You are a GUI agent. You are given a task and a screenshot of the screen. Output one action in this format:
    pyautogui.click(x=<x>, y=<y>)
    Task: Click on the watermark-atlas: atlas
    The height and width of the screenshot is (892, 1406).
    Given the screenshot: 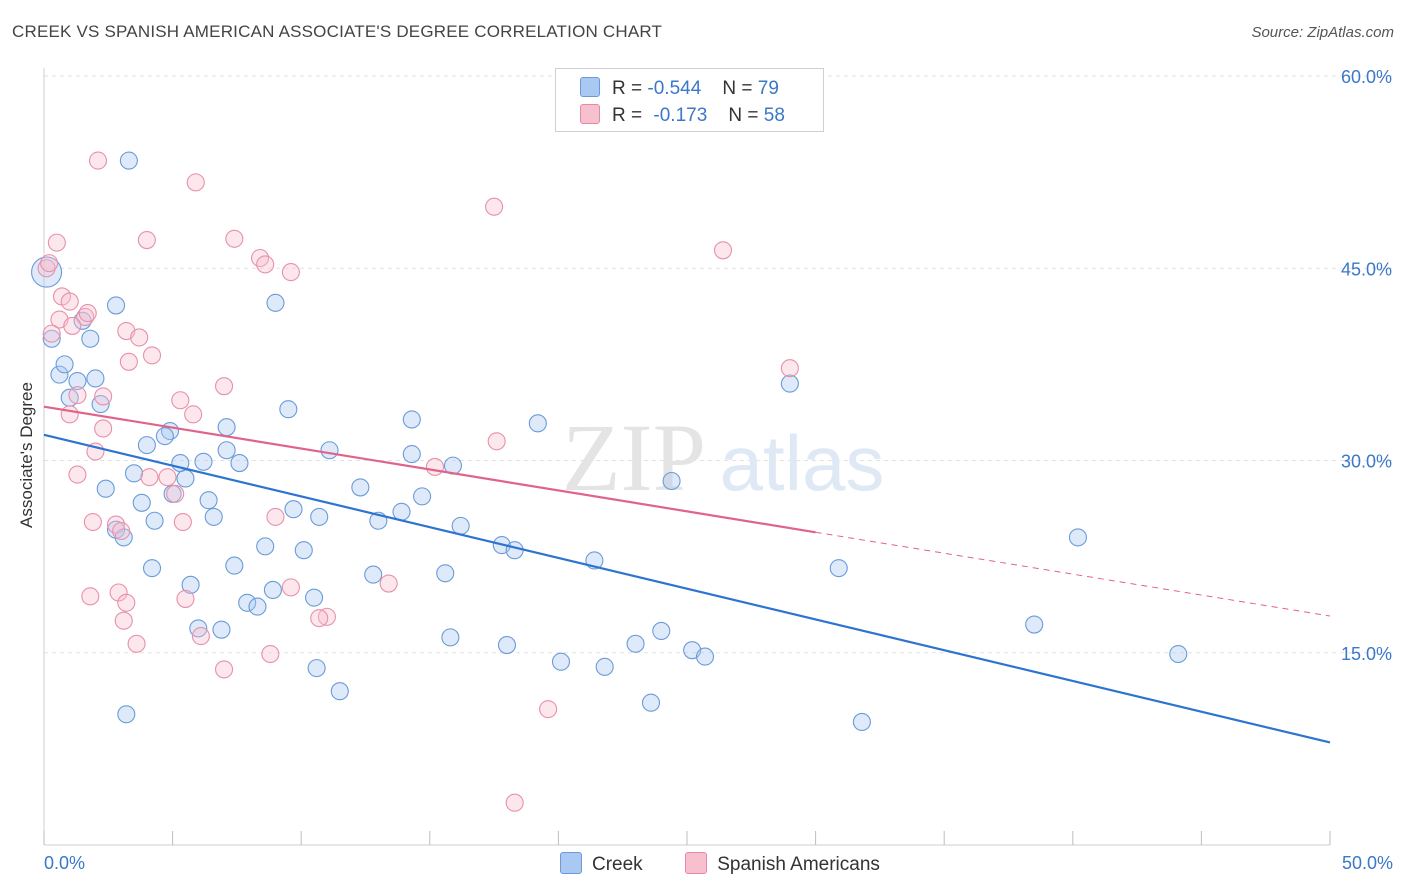 What is the action you would take?
    pyautogui.click(x=802, y=463)
    